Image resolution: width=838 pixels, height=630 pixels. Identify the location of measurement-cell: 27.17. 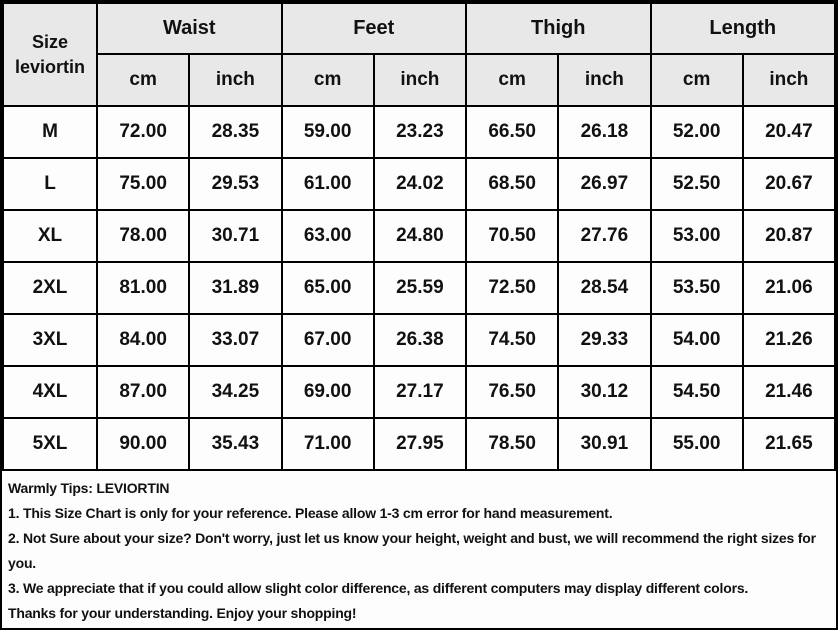
(420, 392).